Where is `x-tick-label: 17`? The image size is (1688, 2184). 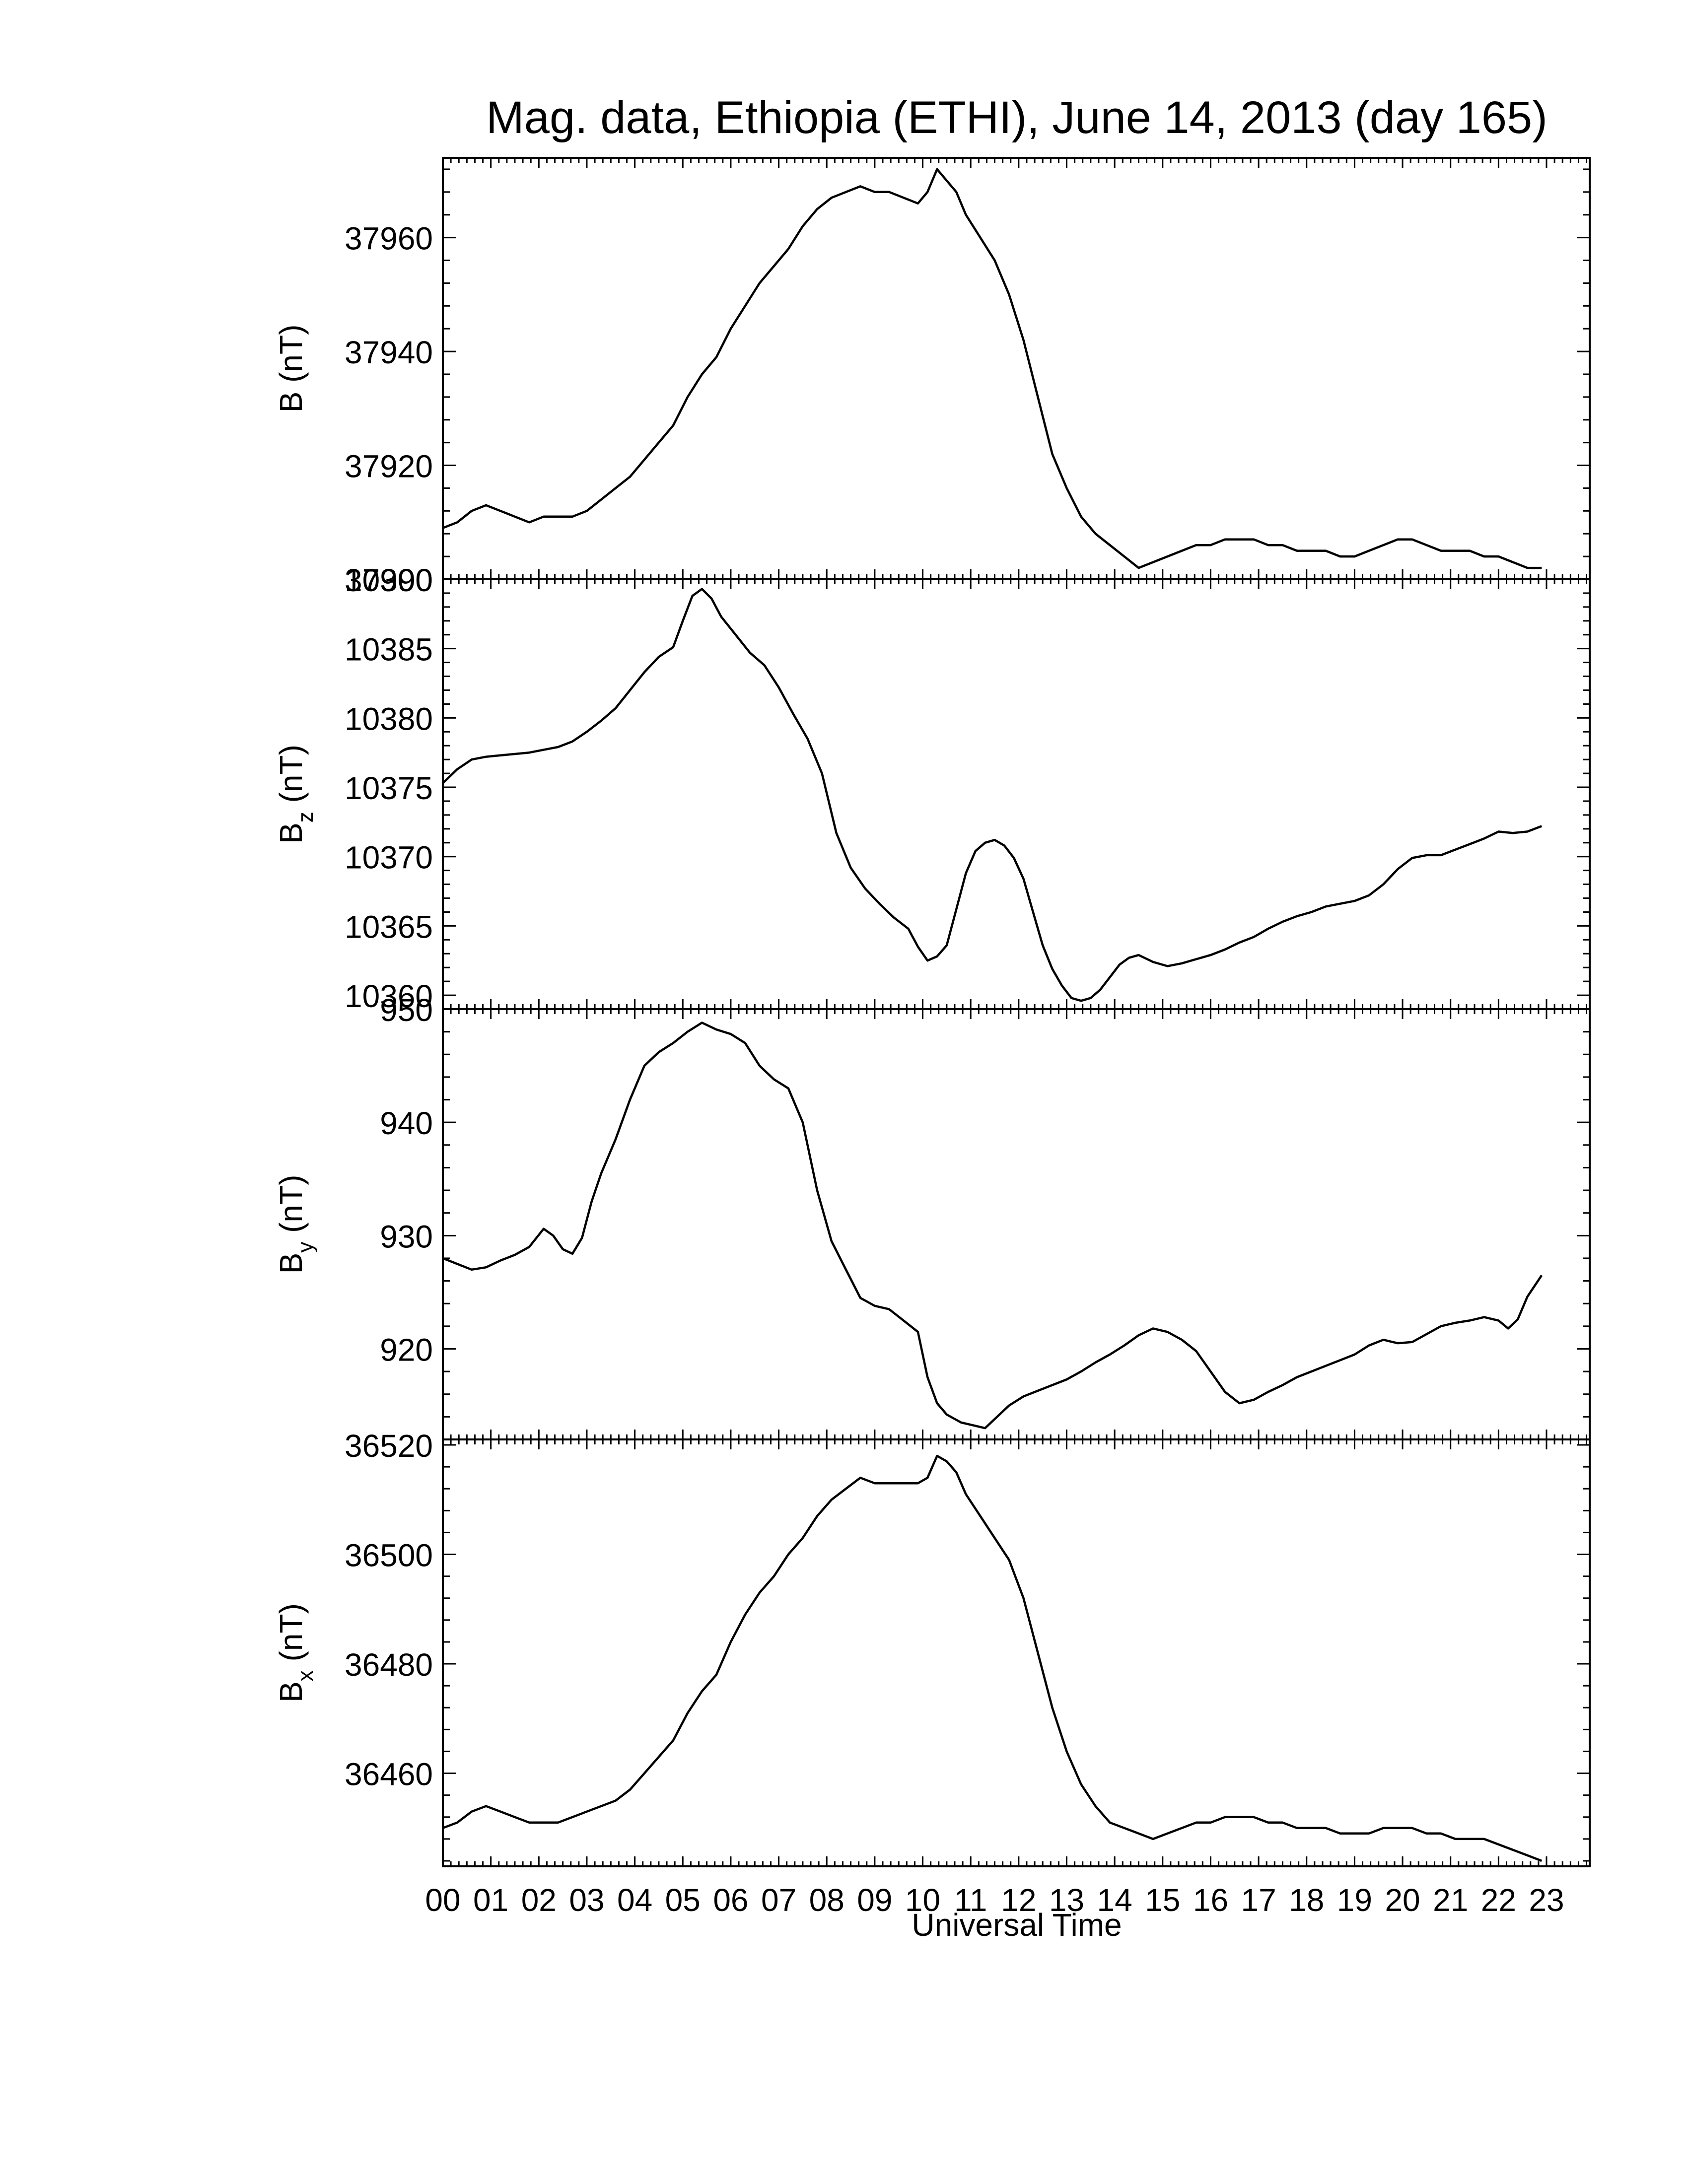
x-tick-label: 17 is located at coordinates (1258, 1900).